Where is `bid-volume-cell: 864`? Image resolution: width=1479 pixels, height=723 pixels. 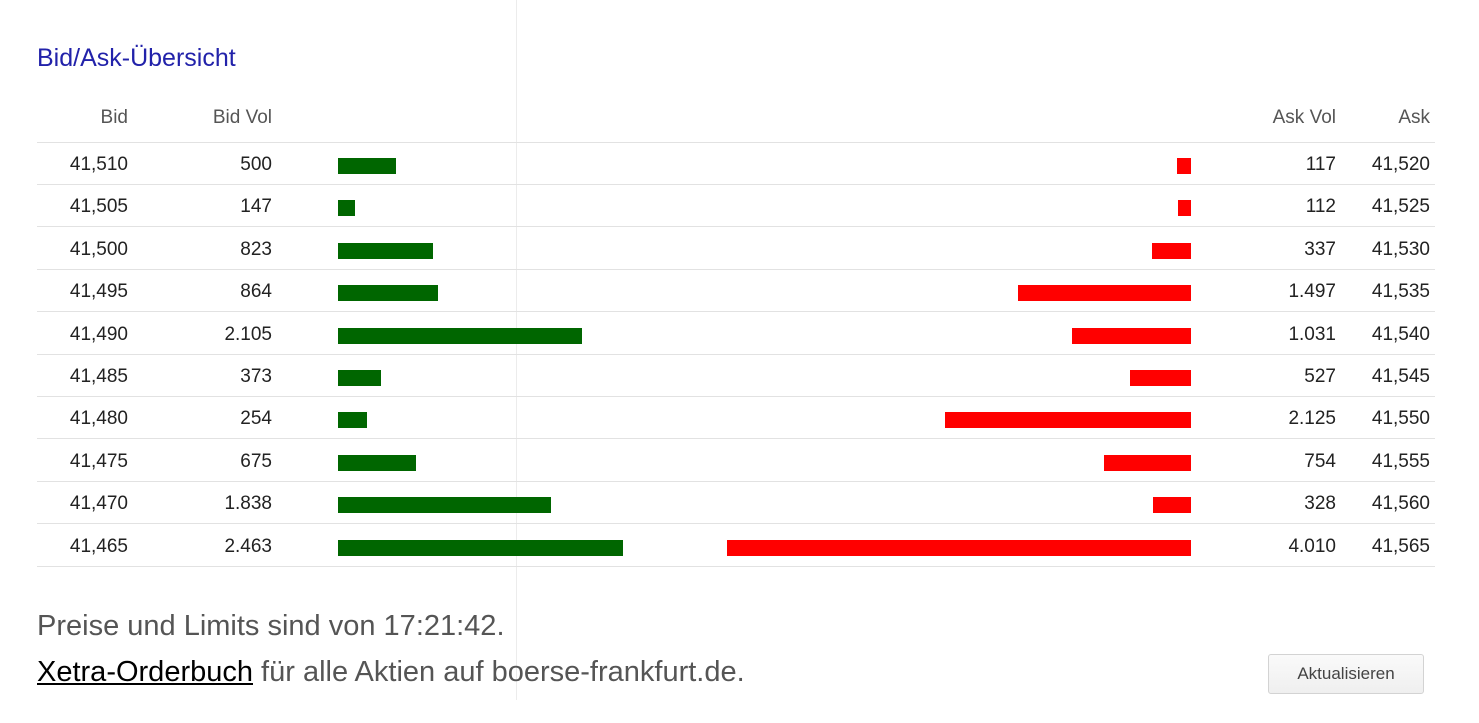
bid-volume-cell: 864 is located at coordinates (256, 292).